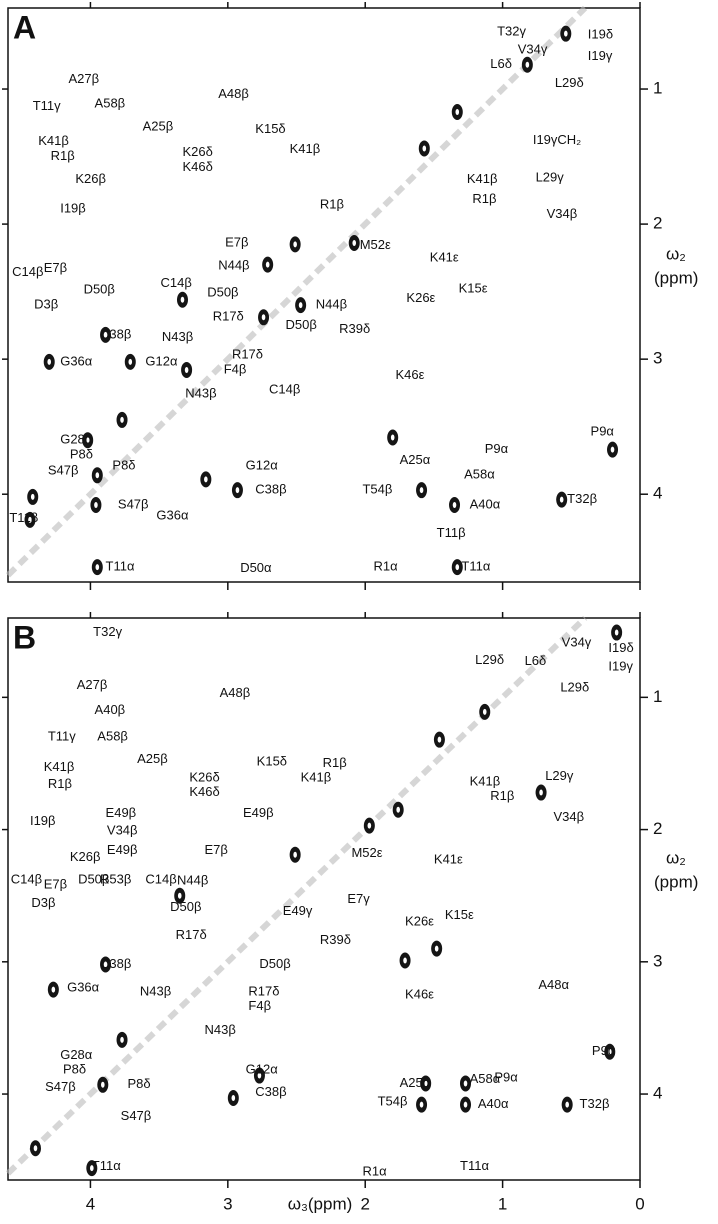 This screenshot has height=1224, width=718. Describe the element at coordinates (557, 139) in the screenshot. I see `peak-label: I19γCH₂` at that location.